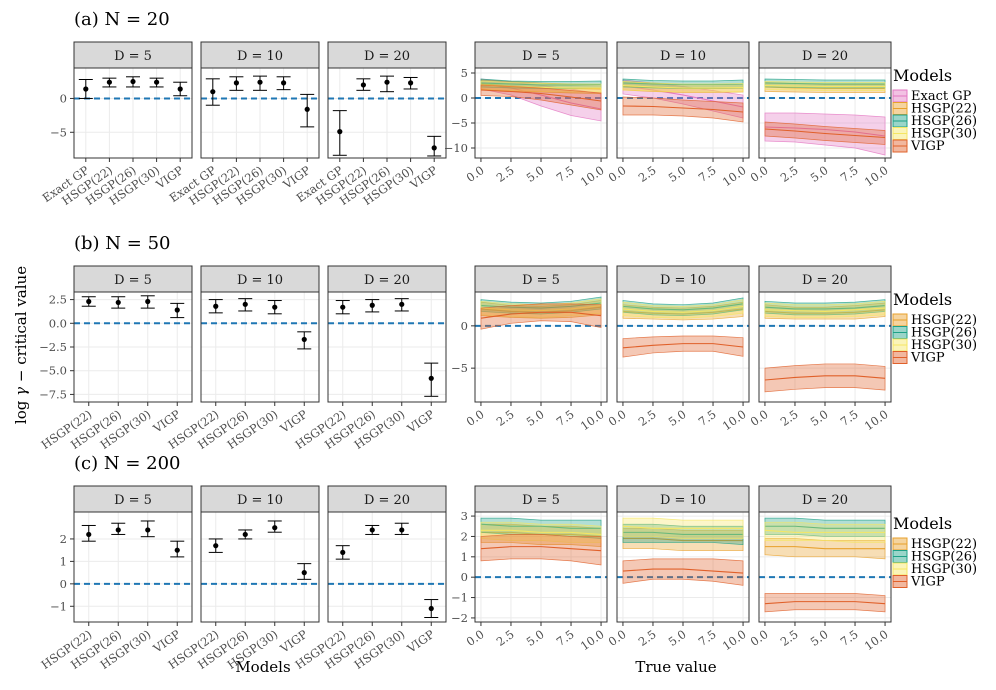  I want to click on legend-label: HSGP(26), so click(944, 557).